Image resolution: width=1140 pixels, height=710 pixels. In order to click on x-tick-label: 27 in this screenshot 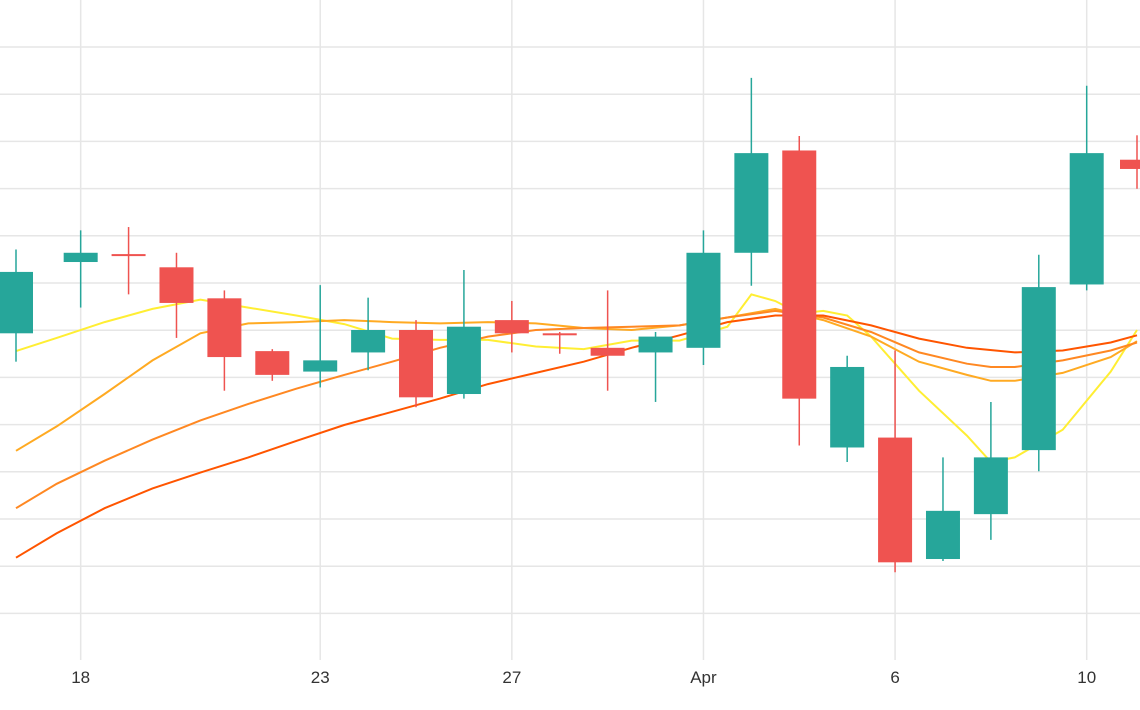, I will do `click(511, 677)`.